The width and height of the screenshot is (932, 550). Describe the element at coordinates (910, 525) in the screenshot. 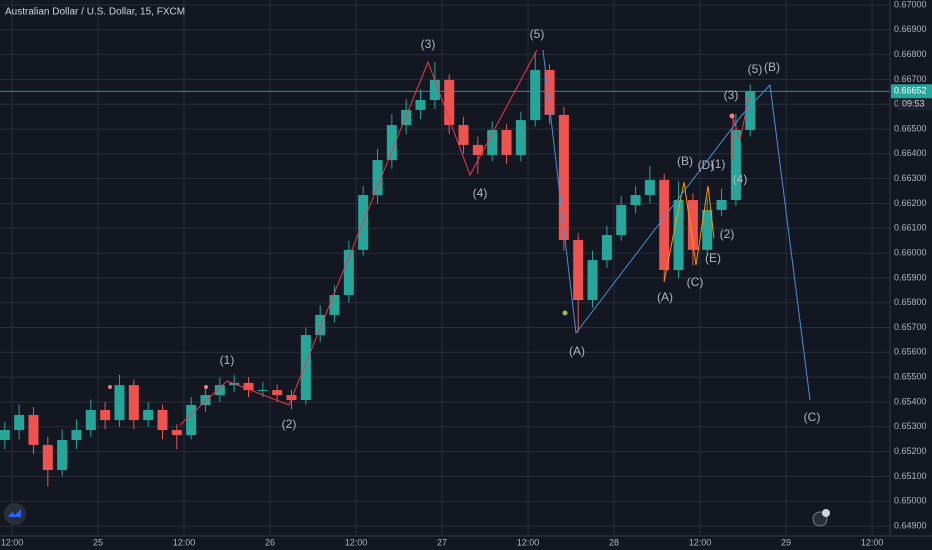

I see `y-tick-label: 0.64900` at that location.